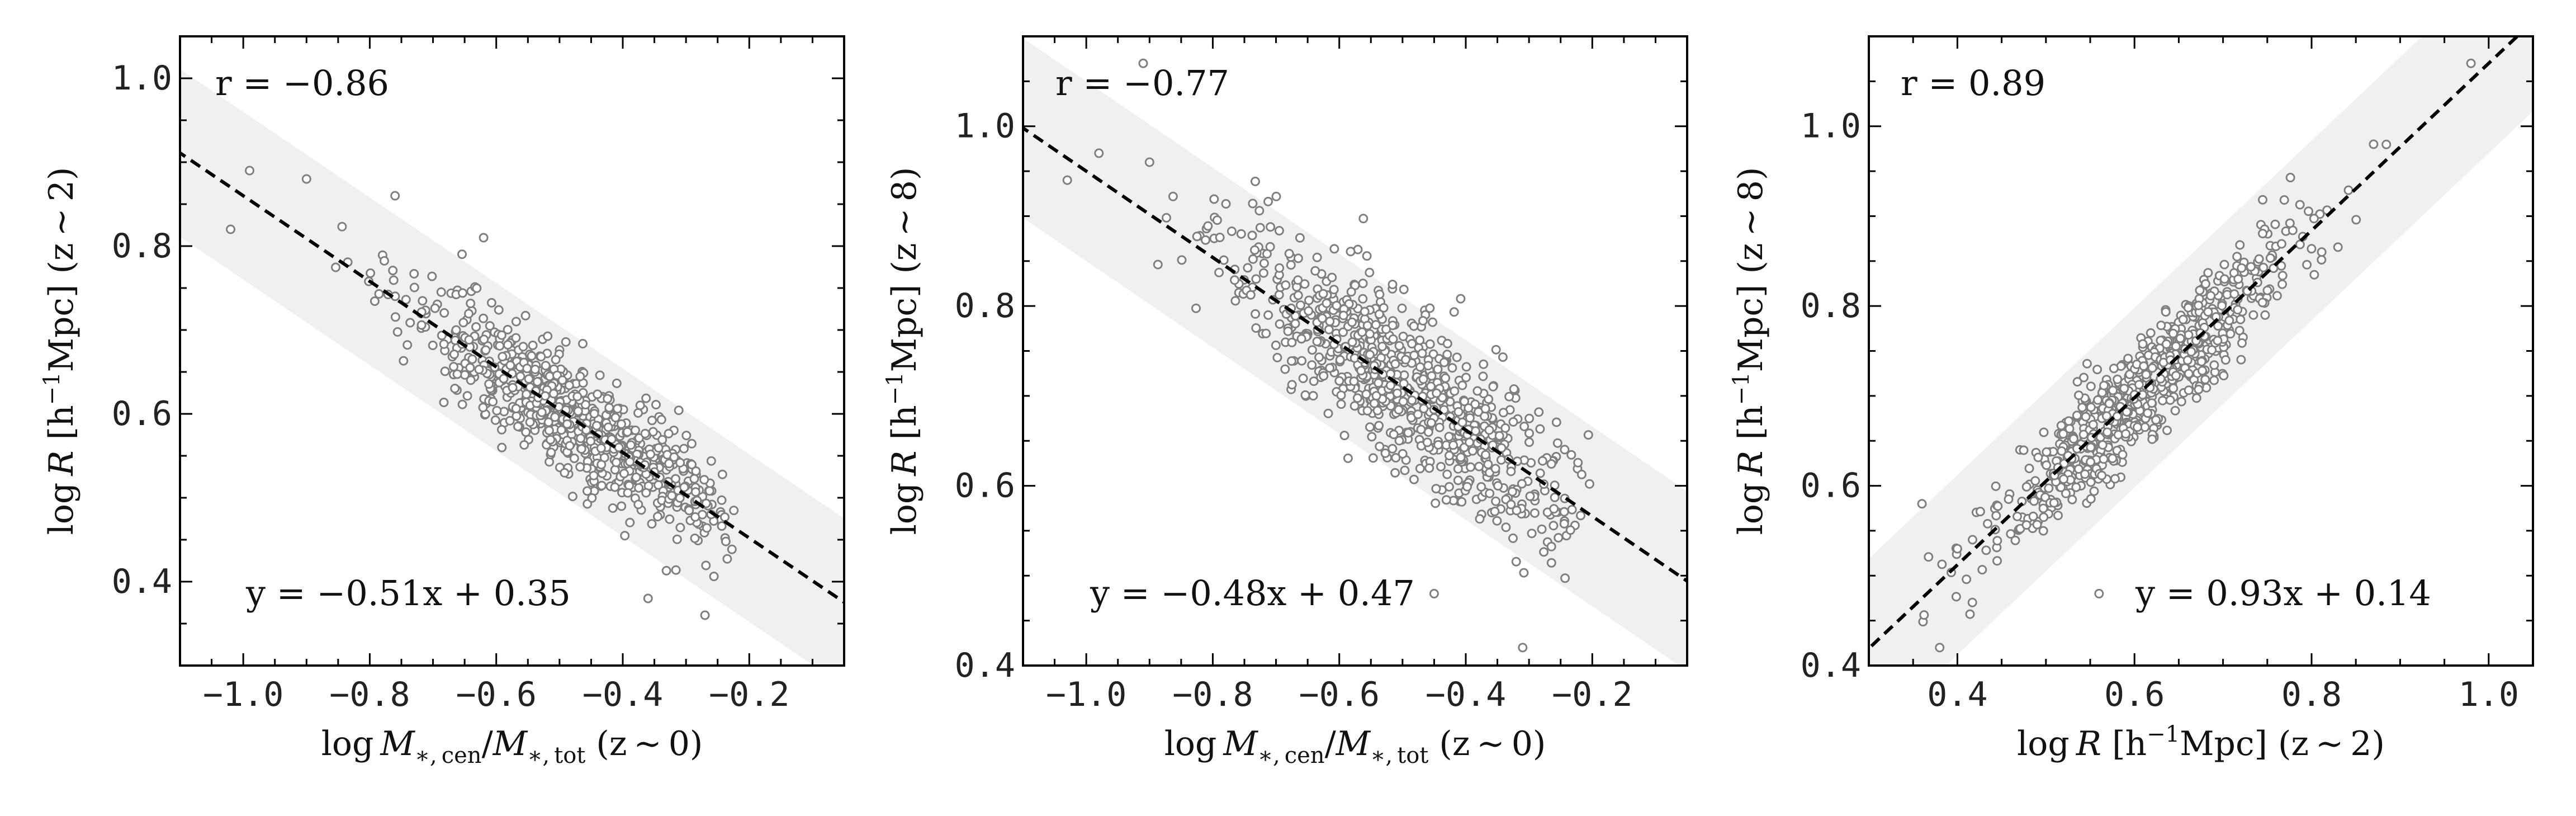  What do you see at coordinates (1252, 593) in the screenshot?
I see `fit-equation-label: y = −0.48x + 0.47` at bounding box center [1252, 593].